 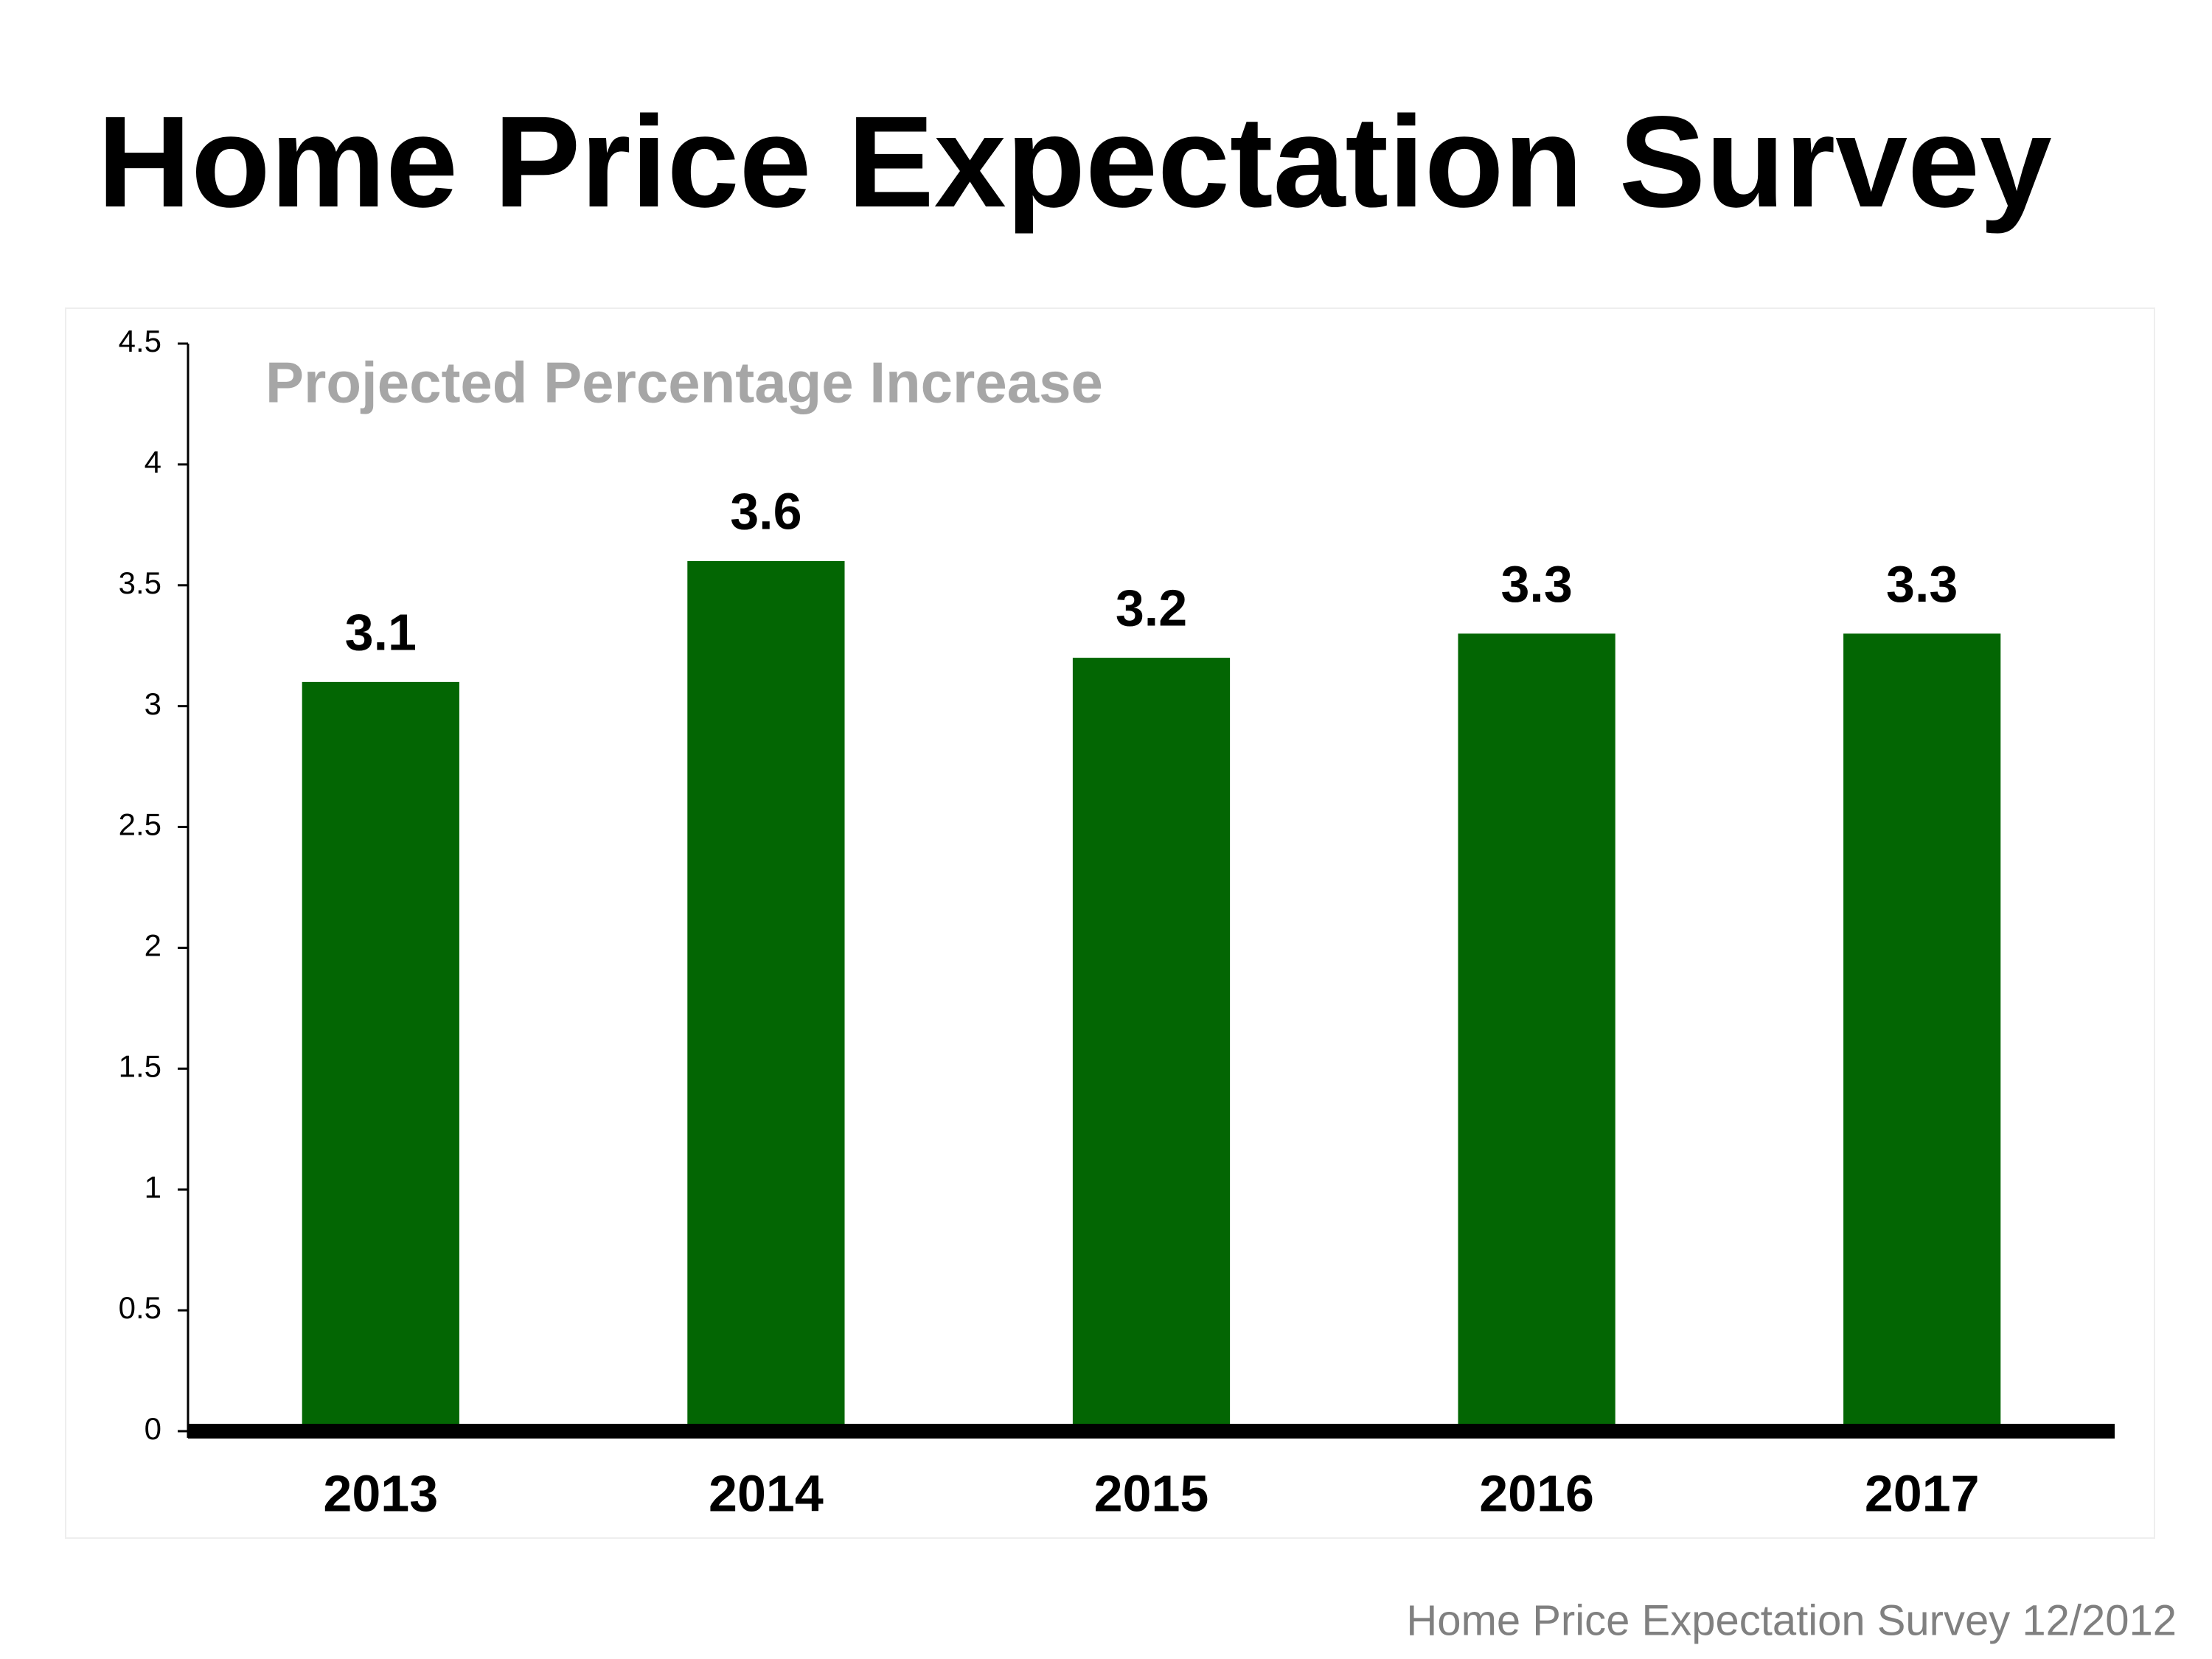 I want to click on y-tick-label: 3, so click(x=153, y=703).